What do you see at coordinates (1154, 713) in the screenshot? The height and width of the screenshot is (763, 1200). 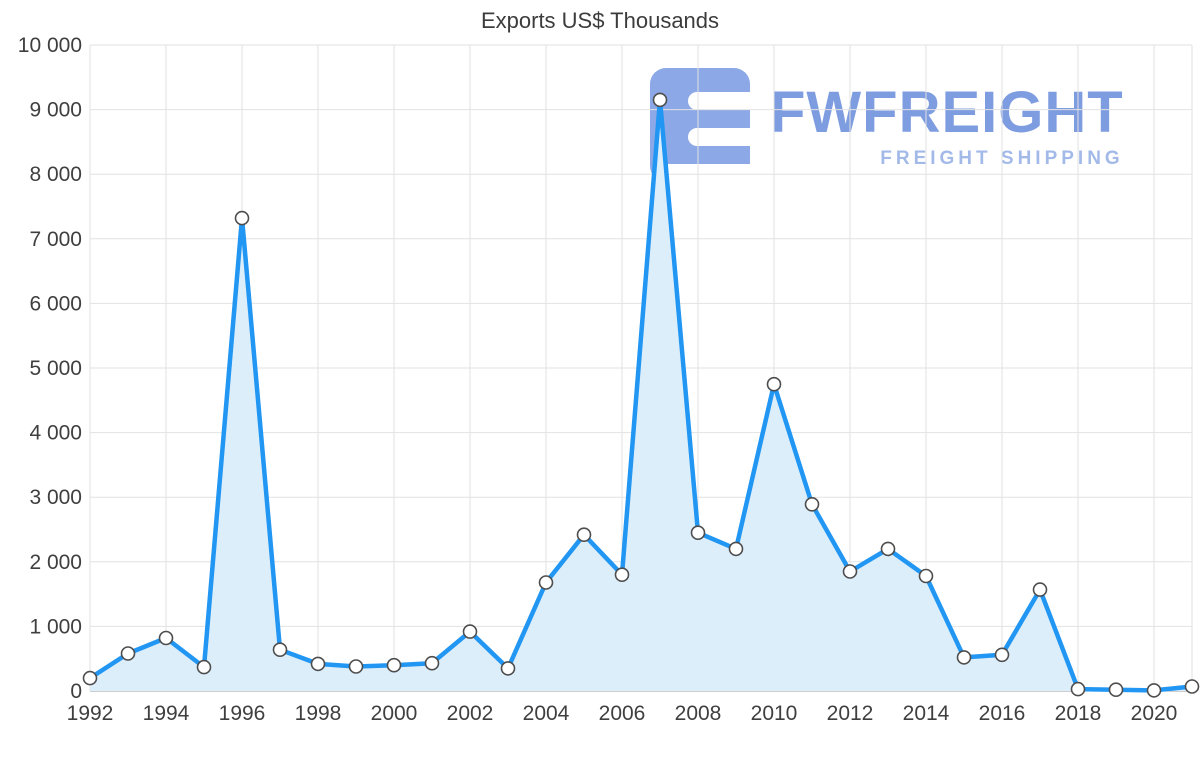 I see `x-axis-tick-label: 2020` at bounding box center [1154, 713].